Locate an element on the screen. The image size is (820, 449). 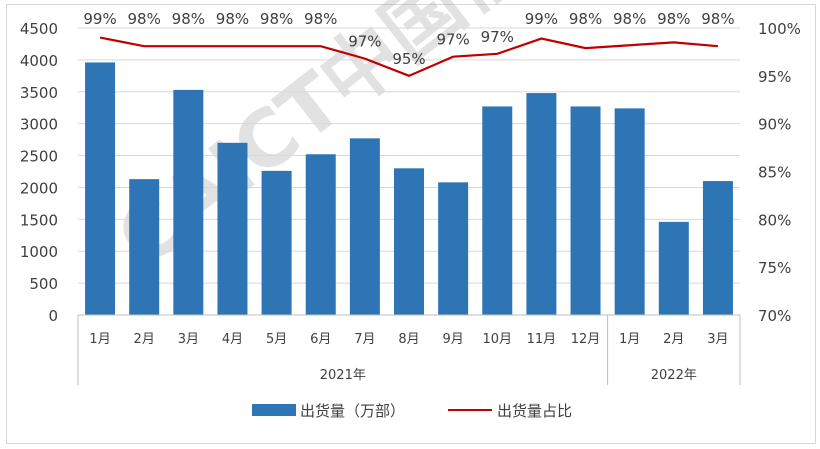
right-tick-label: 100% is located at coordinates (779, 29).